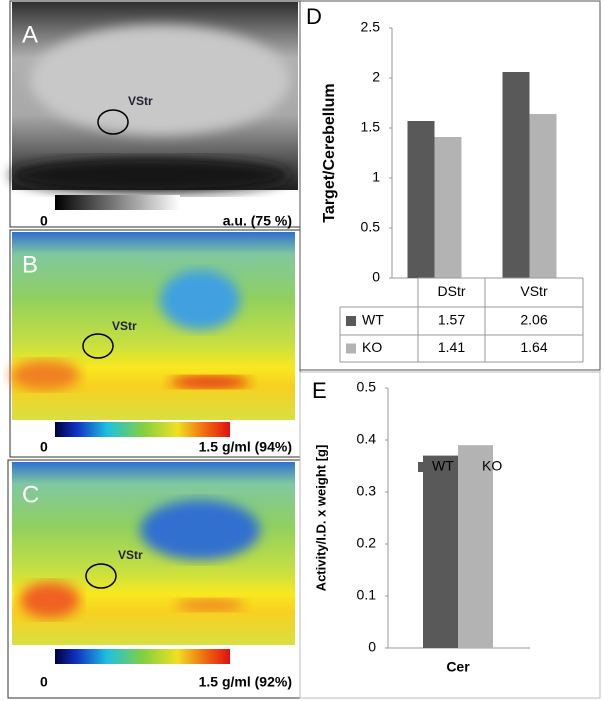 The image size is (604, 701). Describe the element at coordinates (367, 491) in the screenshot. I see `y-tick-label: 0.3` at that location.